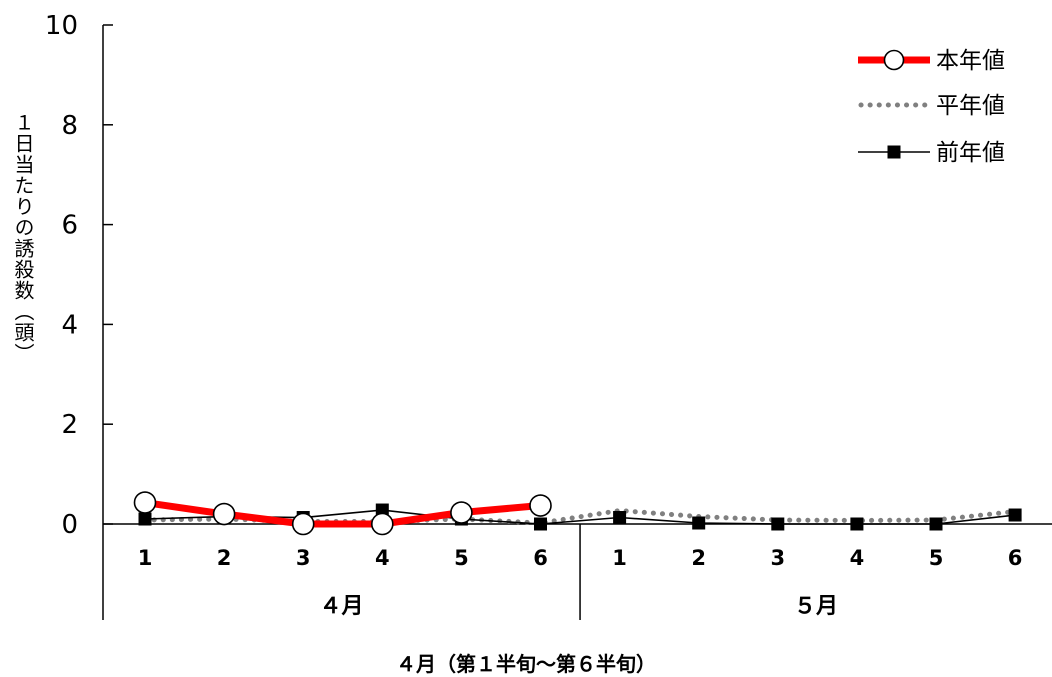 This screenshot has height=677, width=1052. What do you see at coordinates (894, 60) in the screenshot?
I see `legend-marker-honnen` at bounding box center [894, 60].